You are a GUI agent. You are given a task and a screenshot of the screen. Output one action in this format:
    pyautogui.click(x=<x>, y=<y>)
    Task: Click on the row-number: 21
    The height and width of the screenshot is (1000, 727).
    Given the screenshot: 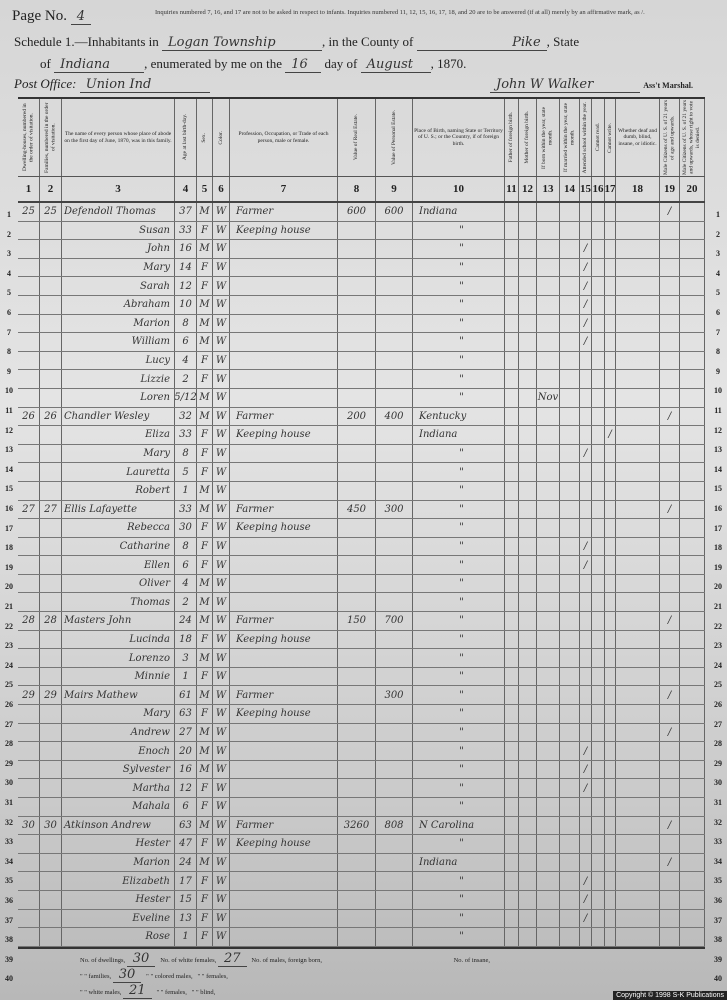 What is the action you would take?
    pyautogui.click(x=9, y=606)
    